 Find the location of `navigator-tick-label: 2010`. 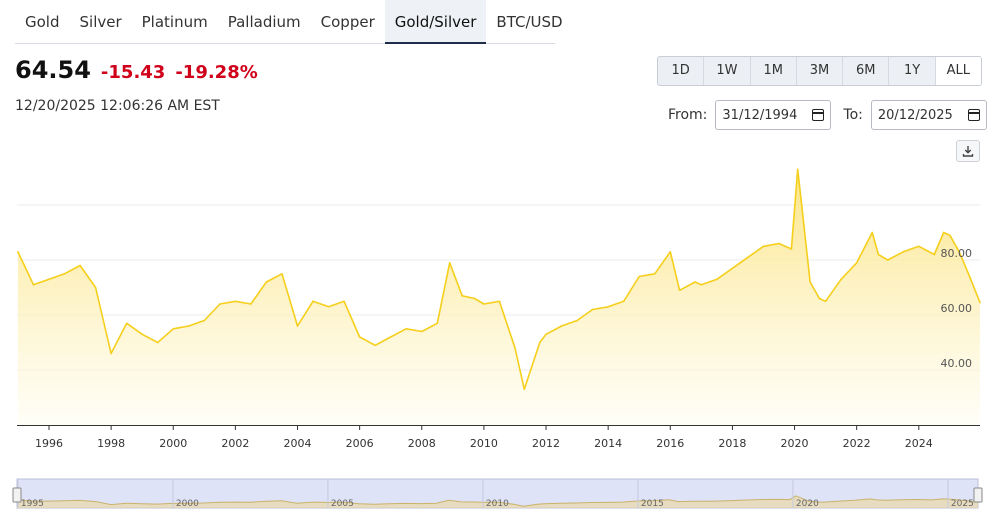

navigator-tick-label: 2010 is located at coordinates (497, 504).